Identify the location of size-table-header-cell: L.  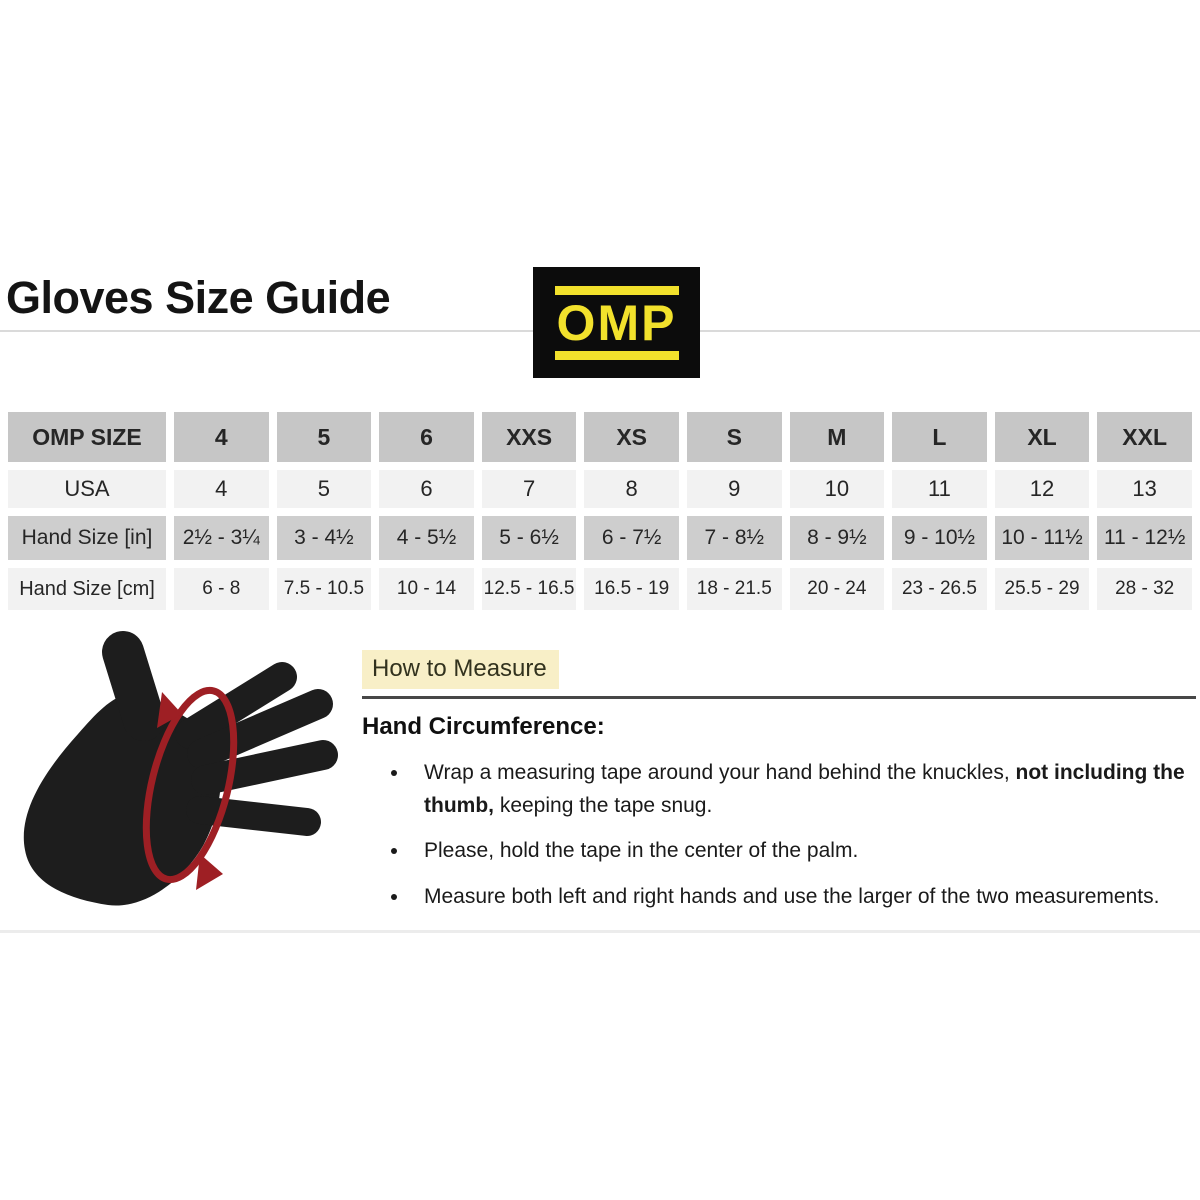
(939, 437).